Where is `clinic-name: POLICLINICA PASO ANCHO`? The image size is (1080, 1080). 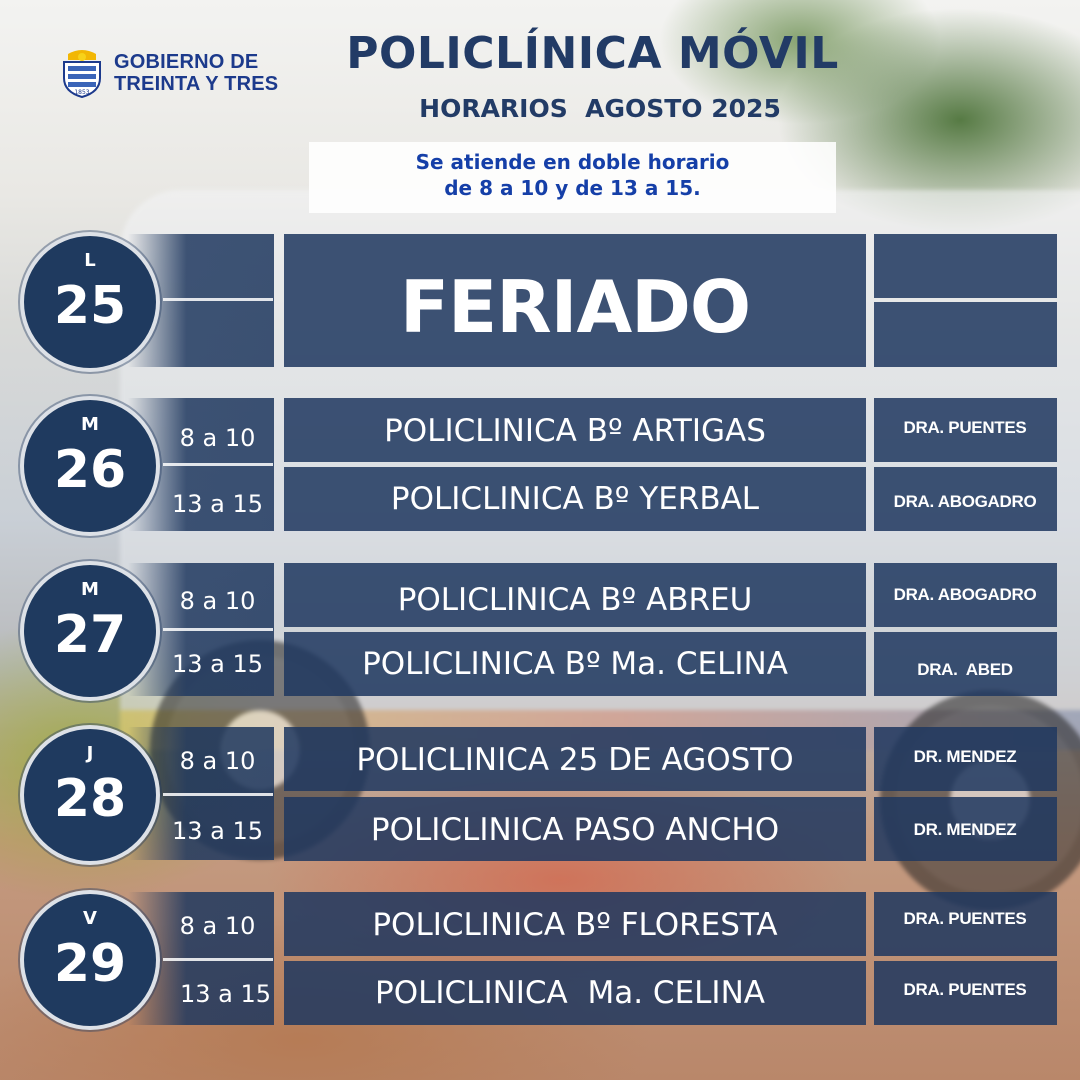 clinic-name: POLICLINICA PASO ANCHO is located at coordinates (575, 830).